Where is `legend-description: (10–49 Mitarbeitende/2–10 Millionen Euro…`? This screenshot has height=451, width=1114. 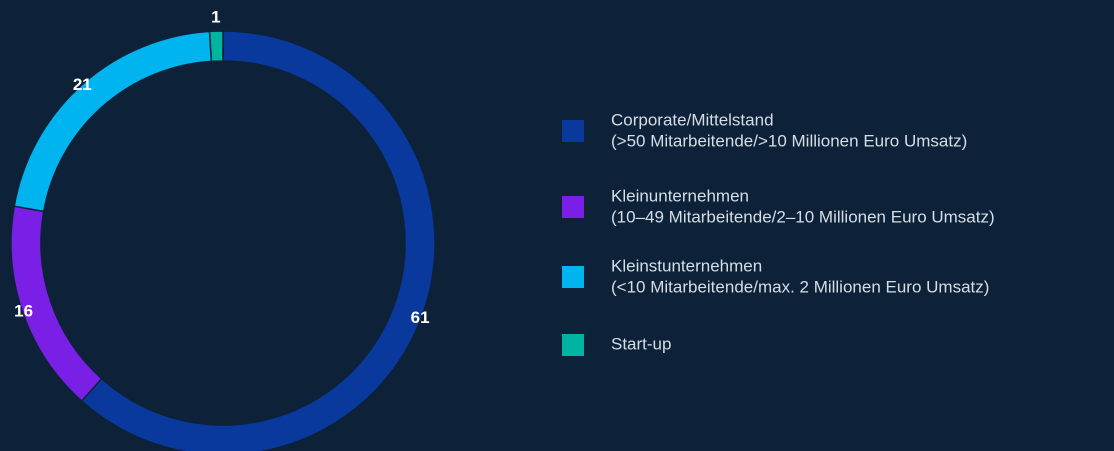
legend-description: (10–49 Mitarbeitende/2–10 Millionen Euro… is located at coordinates (803, 216).